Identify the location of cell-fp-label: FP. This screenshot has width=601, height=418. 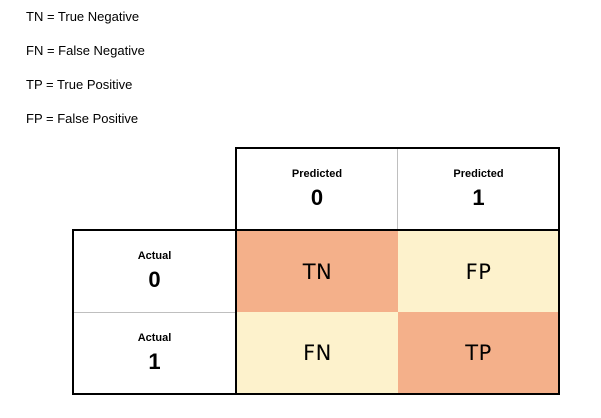
(478, 271).